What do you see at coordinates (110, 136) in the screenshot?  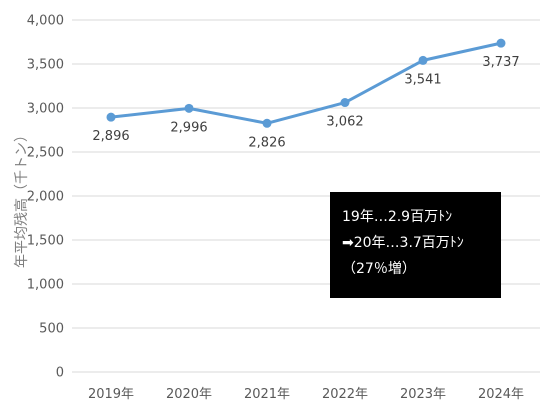 I see `data-label-1: 2,896` at bounding box center [110, 136].